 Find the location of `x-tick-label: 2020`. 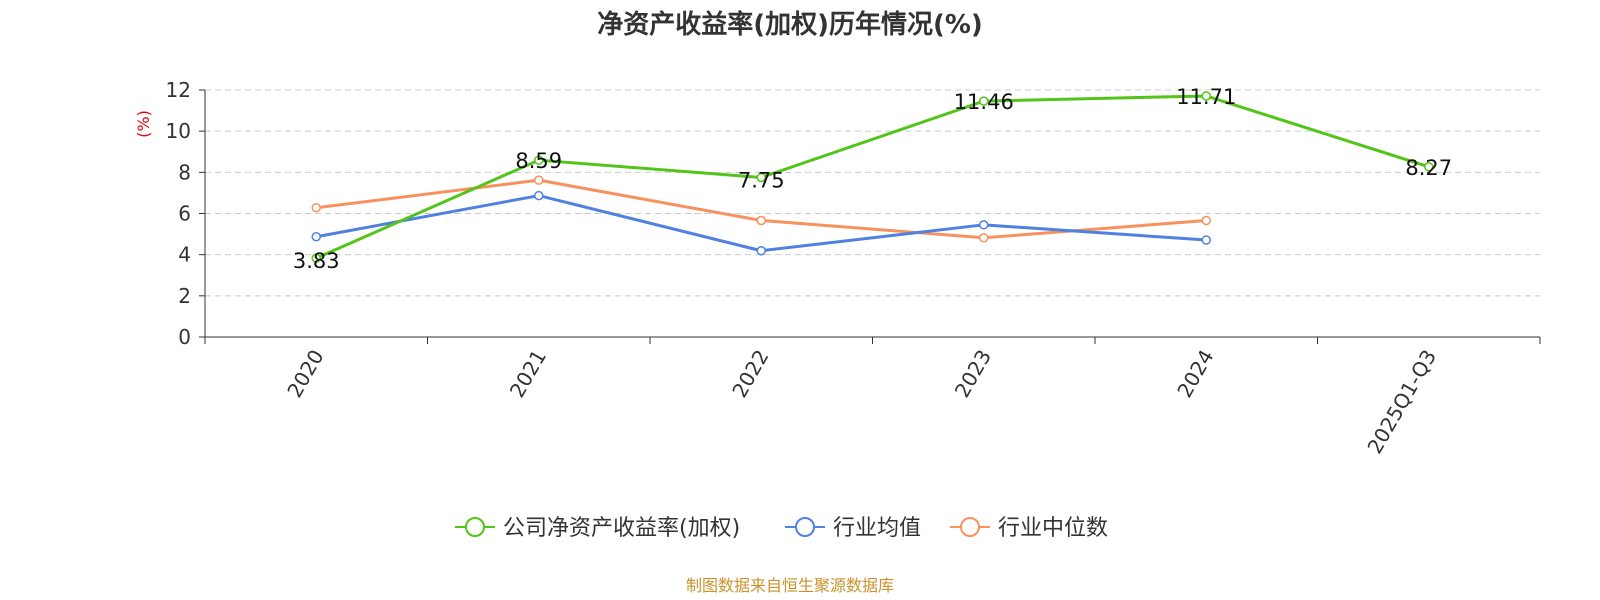

x-tick-label: 2020 is located at coordinates (305, 374).